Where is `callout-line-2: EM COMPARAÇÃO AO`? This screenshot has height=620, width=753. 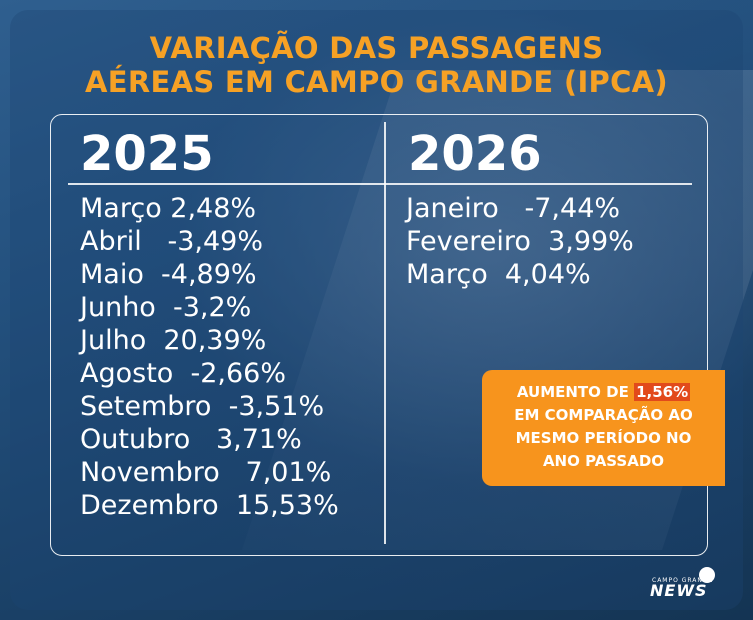
callout-line-2: EM COMPARAÇÃO AO is located at coordinates (603, 415).